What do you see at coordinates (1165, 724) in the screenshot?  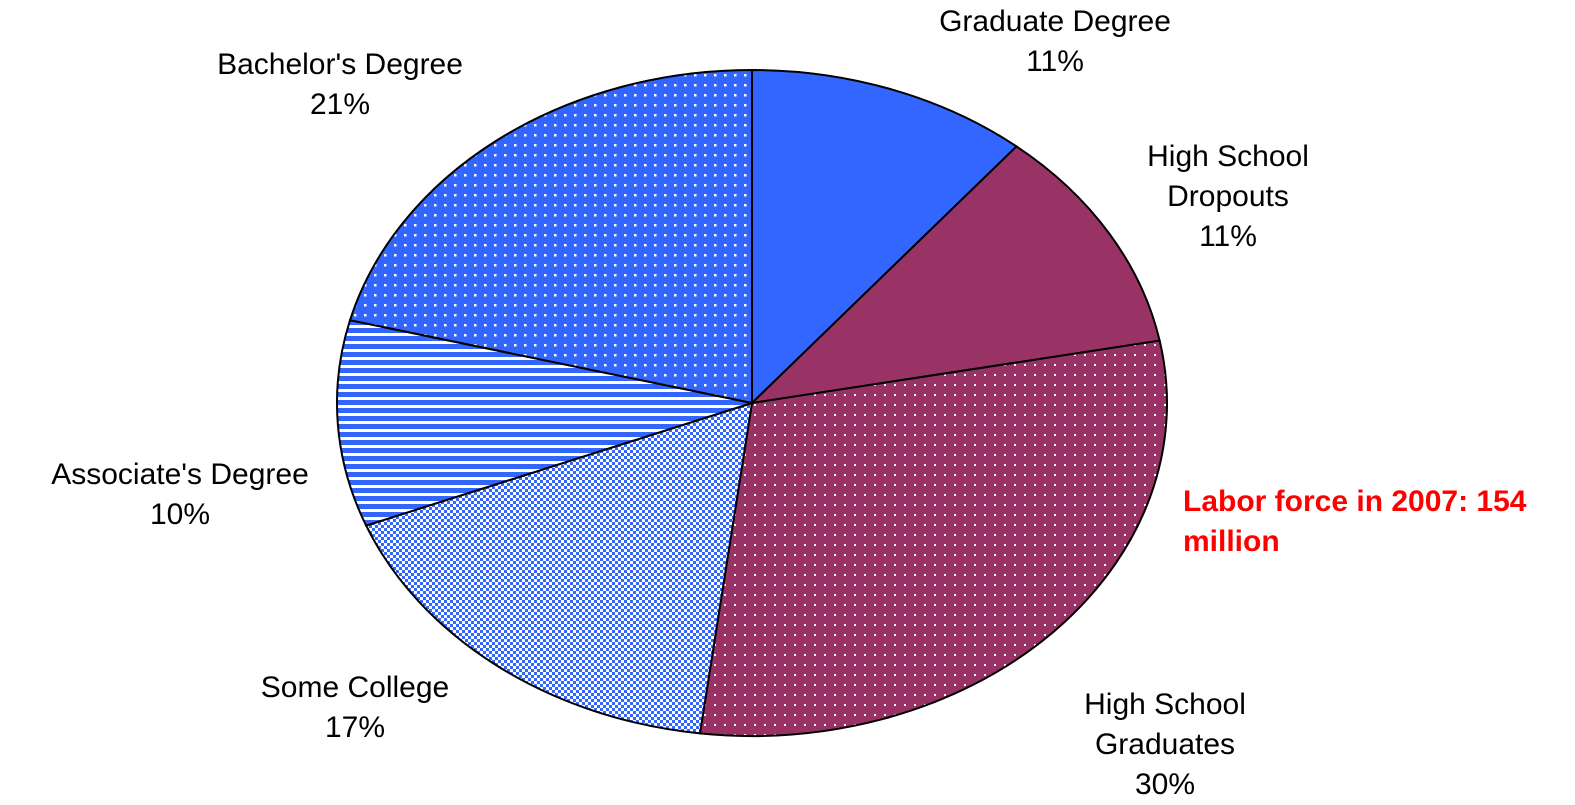 I see `slice-name: High School Graduates` at bounding box center [1165, 724].